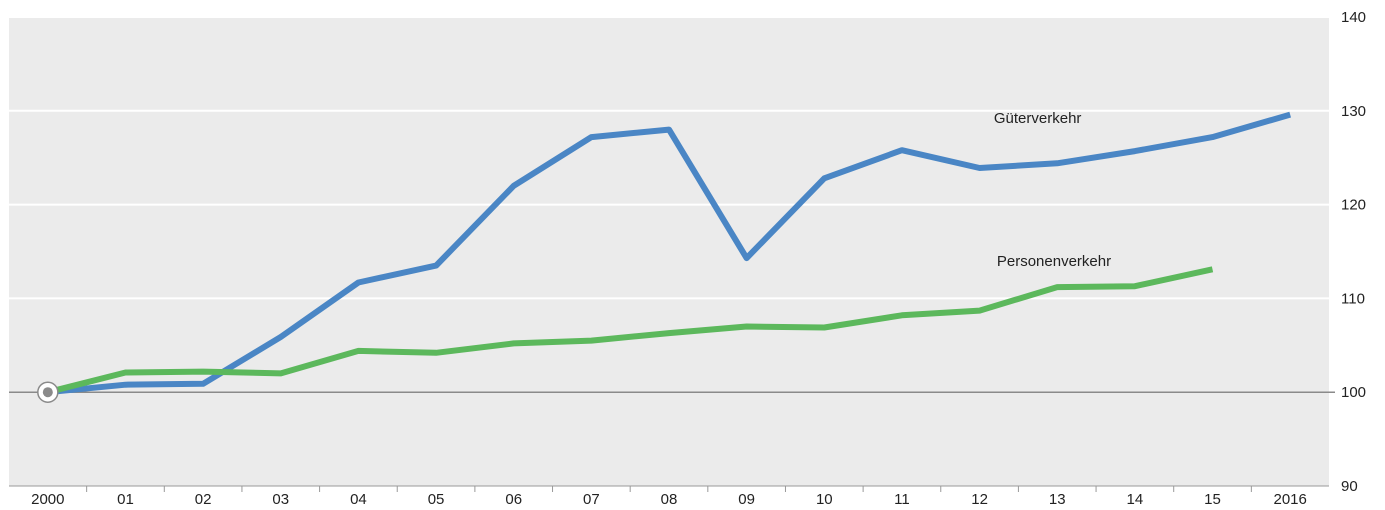 This screenshot has height=510, width=1385. Describe the element at coordinates (1349, 486) in the screenshot. I see `y-tick-label: 90` at that location.